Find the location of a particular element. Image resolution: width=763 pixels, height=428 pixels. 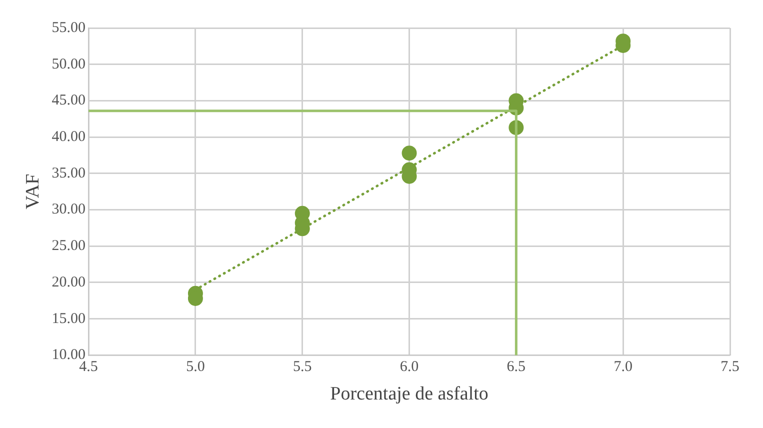

y-tick-label: 15.00 is located at coordinates (69, 318).